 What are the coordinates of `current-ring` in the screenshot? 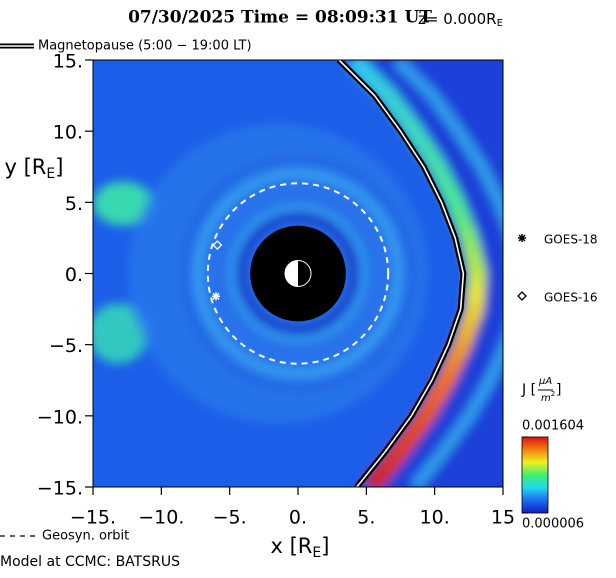 It's located at (298, 273).